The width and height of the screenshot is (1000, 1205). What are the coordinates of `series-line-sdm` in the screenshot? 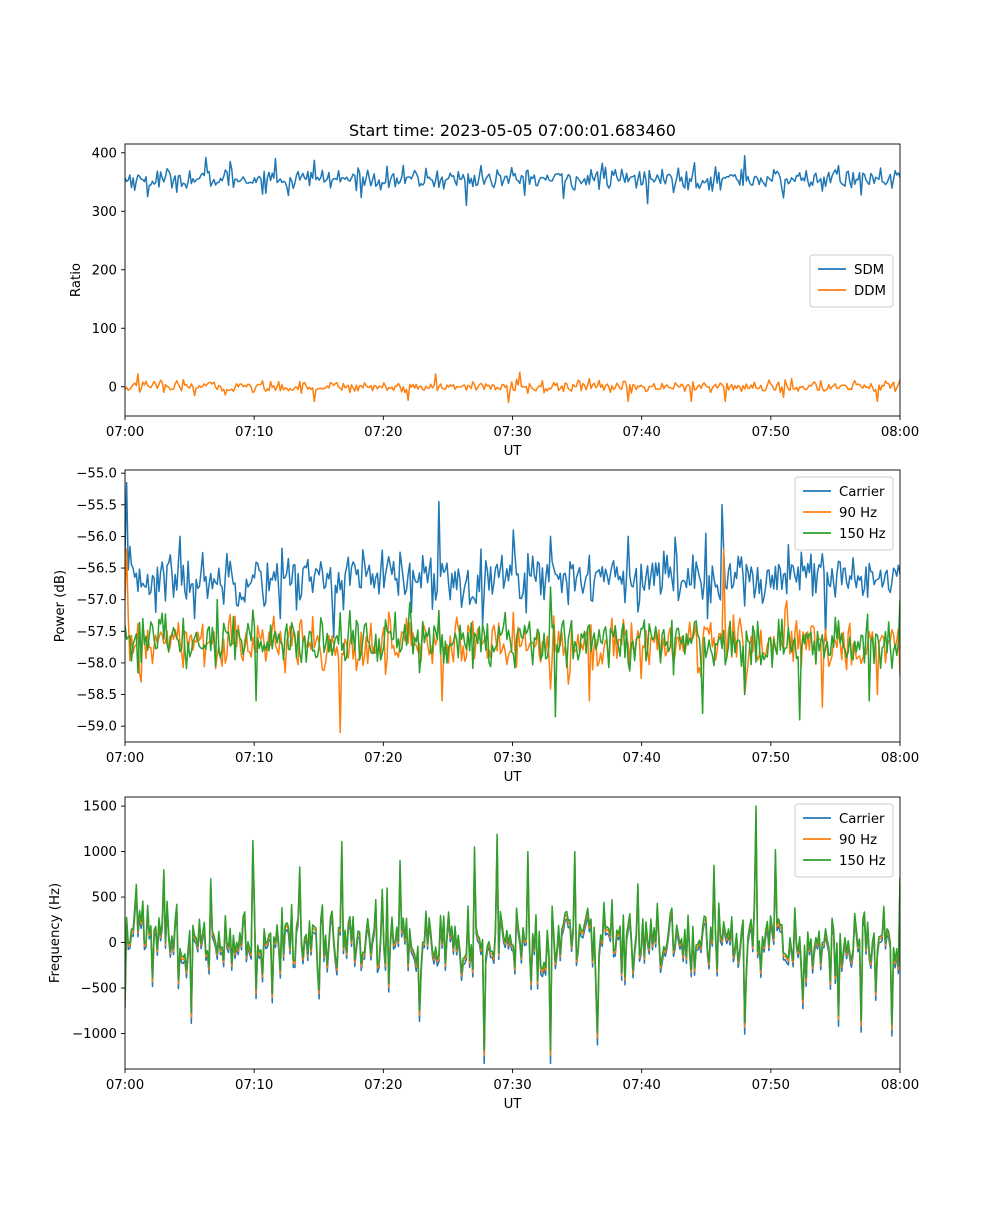 It's located at (512, 180).